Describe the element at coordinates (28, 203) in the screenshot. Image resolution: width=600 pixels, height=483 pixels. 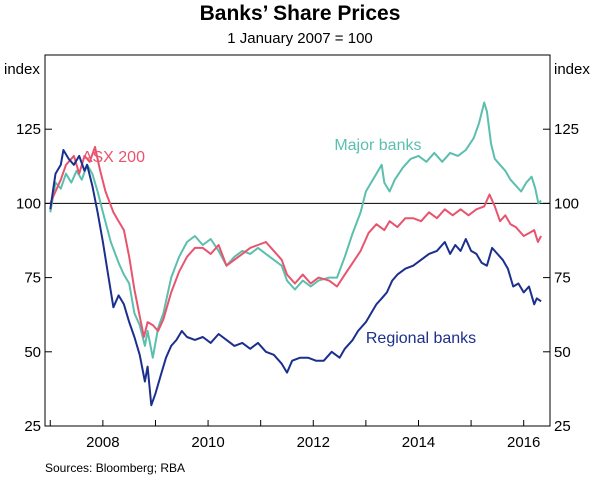
I see `y-tick-label-left: 100` at that location.